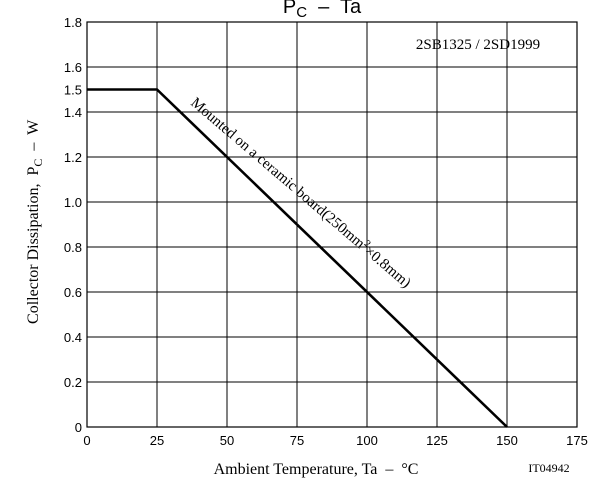 The width and height of the screenshot is (602, 484). What do you see at coordinates (73, 67) in the screenshot?
I see `y-tick-label: 1.6` at bounding box center [73, 67].